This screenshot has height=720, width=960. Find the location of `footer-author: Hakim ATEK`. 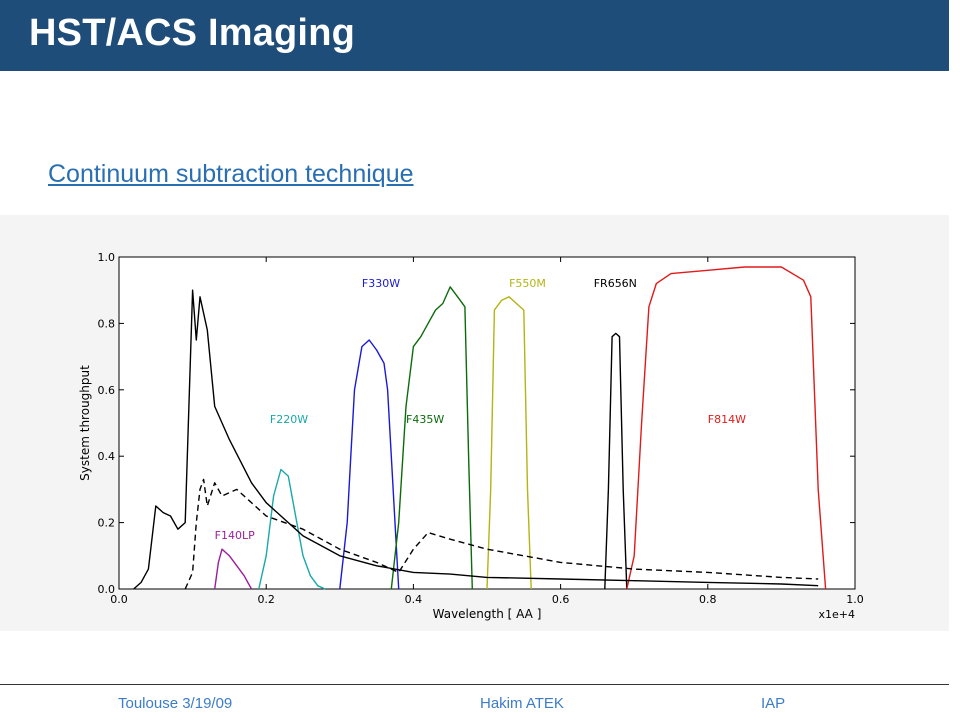

footer-author: Hakim ATEK is located at coordinates (522, 703).